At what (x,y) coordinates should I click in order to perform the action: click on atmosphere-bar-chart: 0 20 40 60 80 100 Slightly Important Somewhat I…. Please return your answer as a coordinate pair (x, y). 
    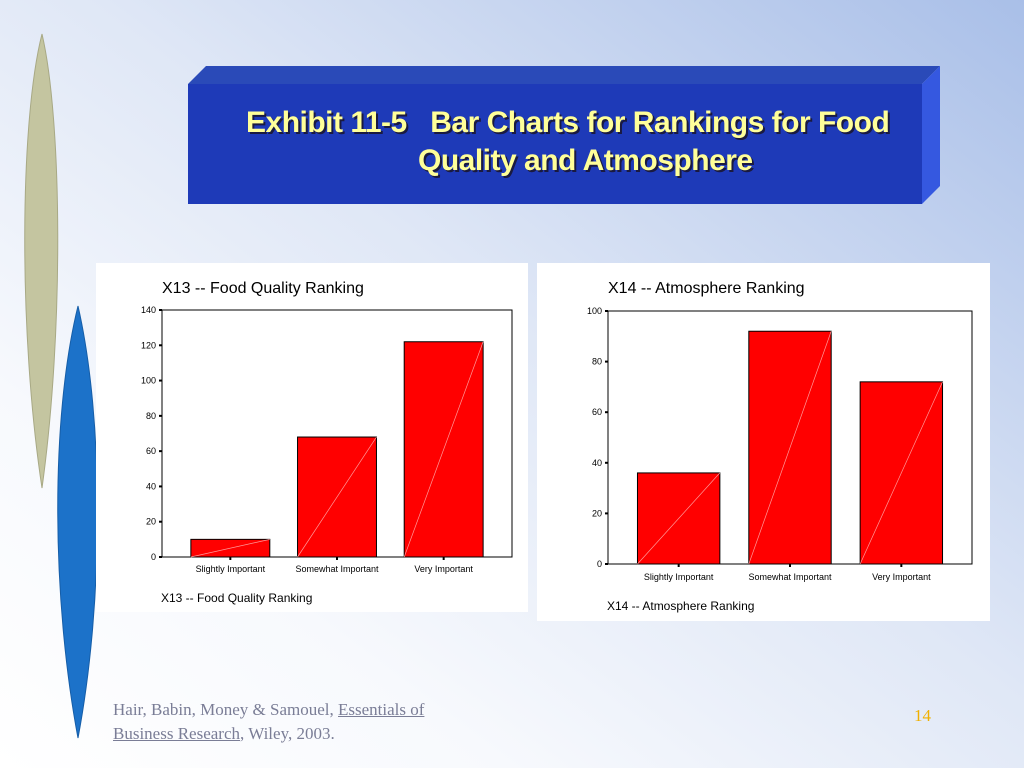
    Looking at the image, I should click on (780, 444).